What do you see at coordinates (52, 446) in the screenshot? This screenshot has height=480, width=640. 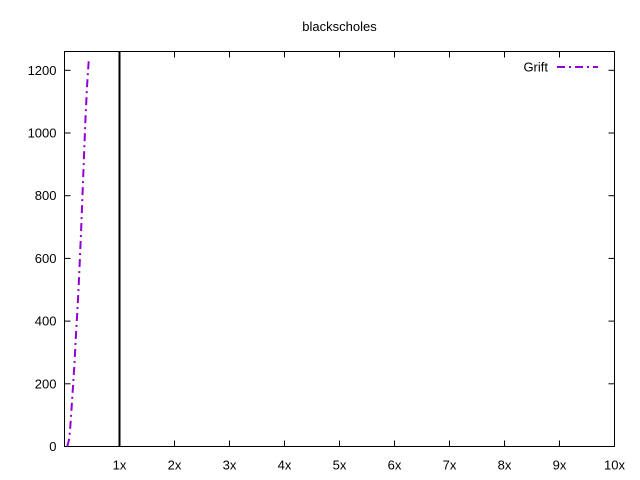 I see `y-tick-label: 0` at bounding box center [52, 446].